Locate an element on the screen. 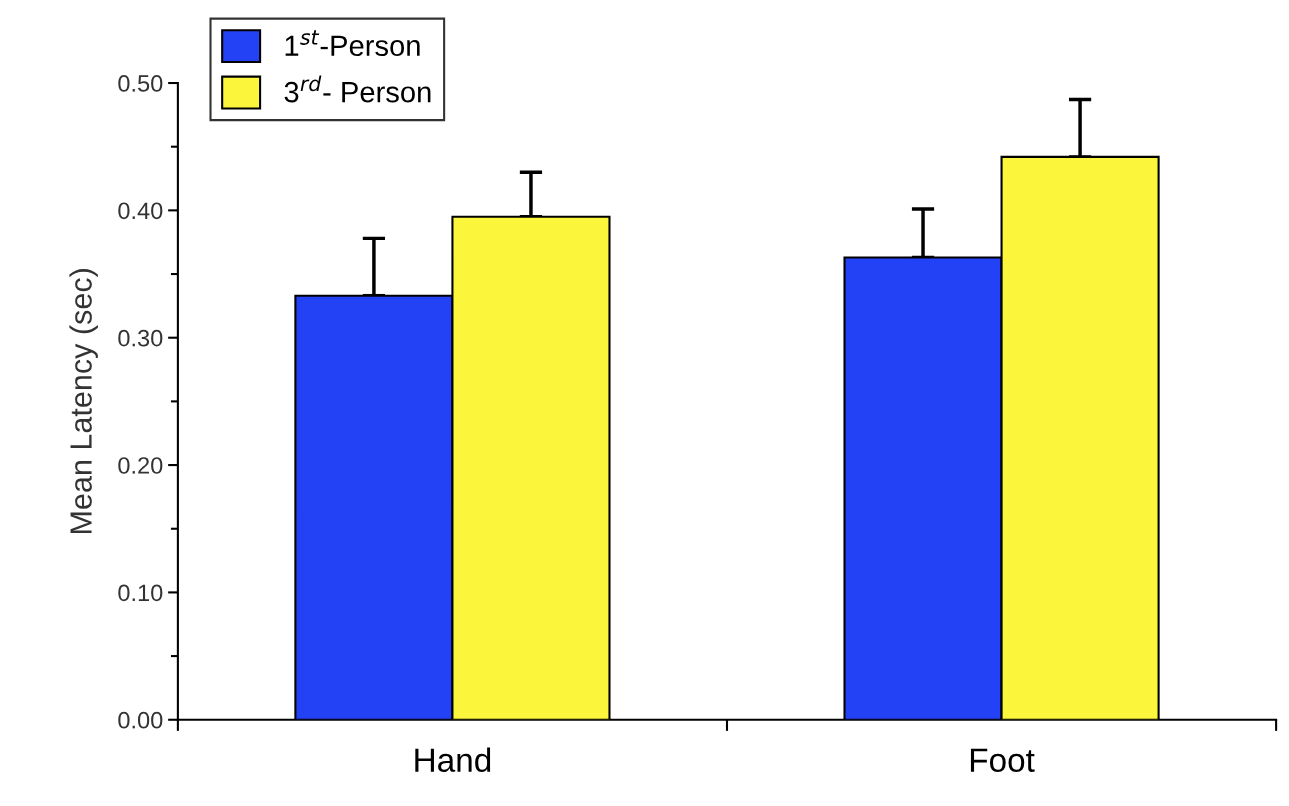 The image size is (1289, 806). y-tick-label: 0.00 is located at coordinates (140, 720).